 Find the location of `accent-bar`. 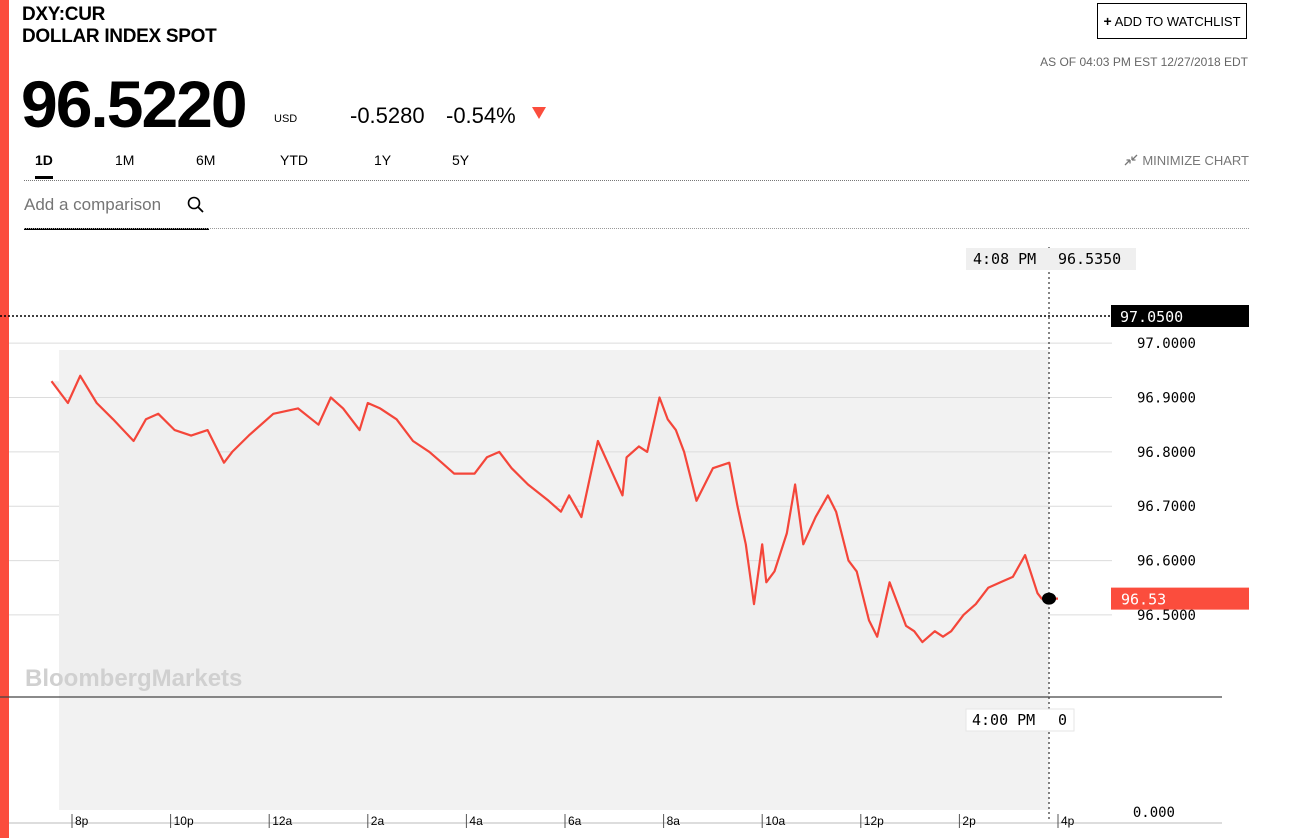

accent-bar is located at coordinates (4, 419).